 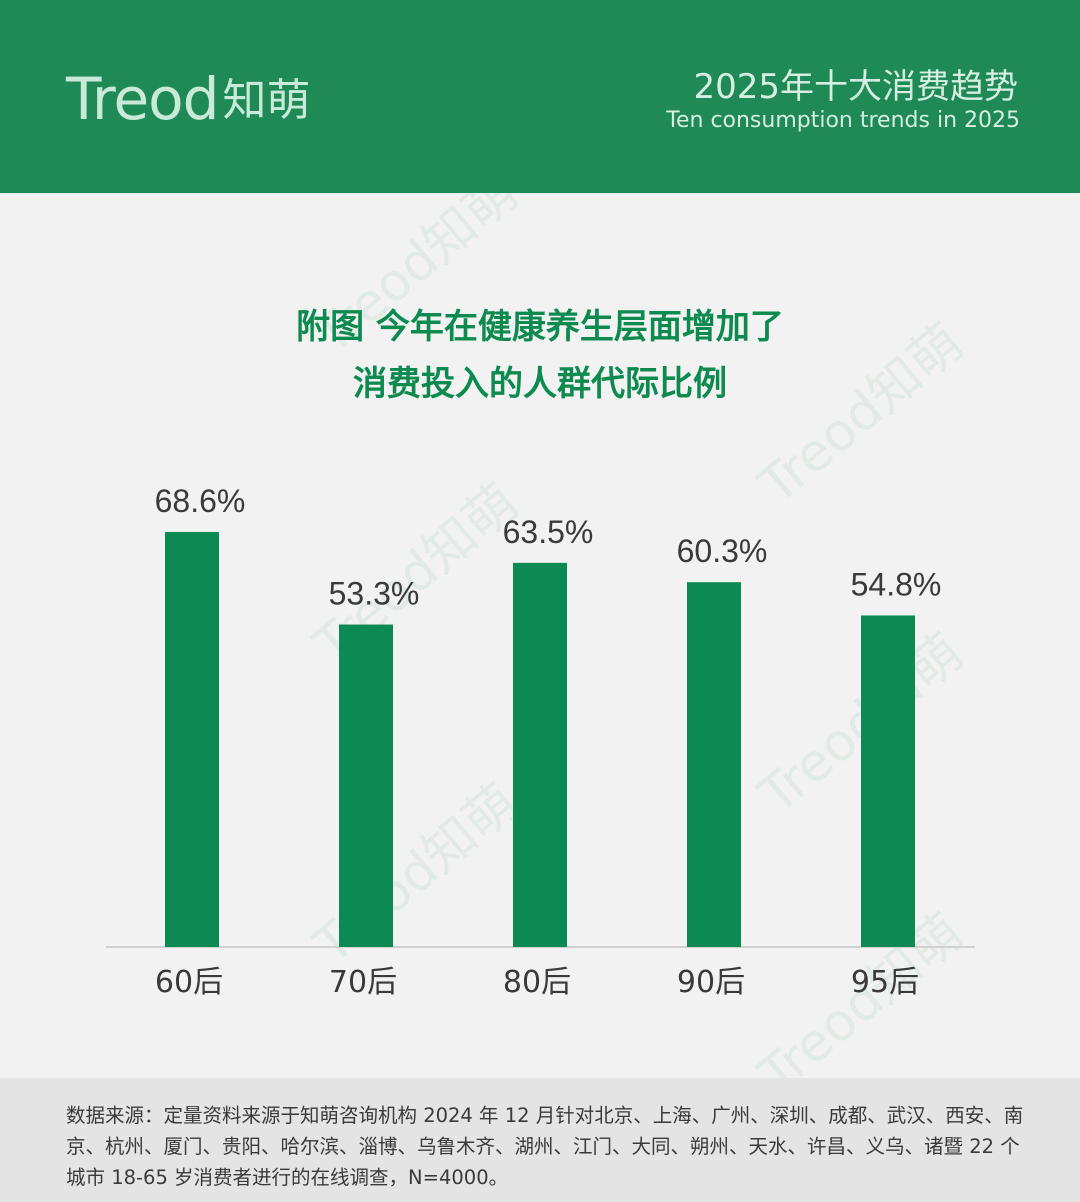 What do you see at coordinates (711, 982) in the screenshot?
I see `category-label: 90后` at bounding box center [711, 982].